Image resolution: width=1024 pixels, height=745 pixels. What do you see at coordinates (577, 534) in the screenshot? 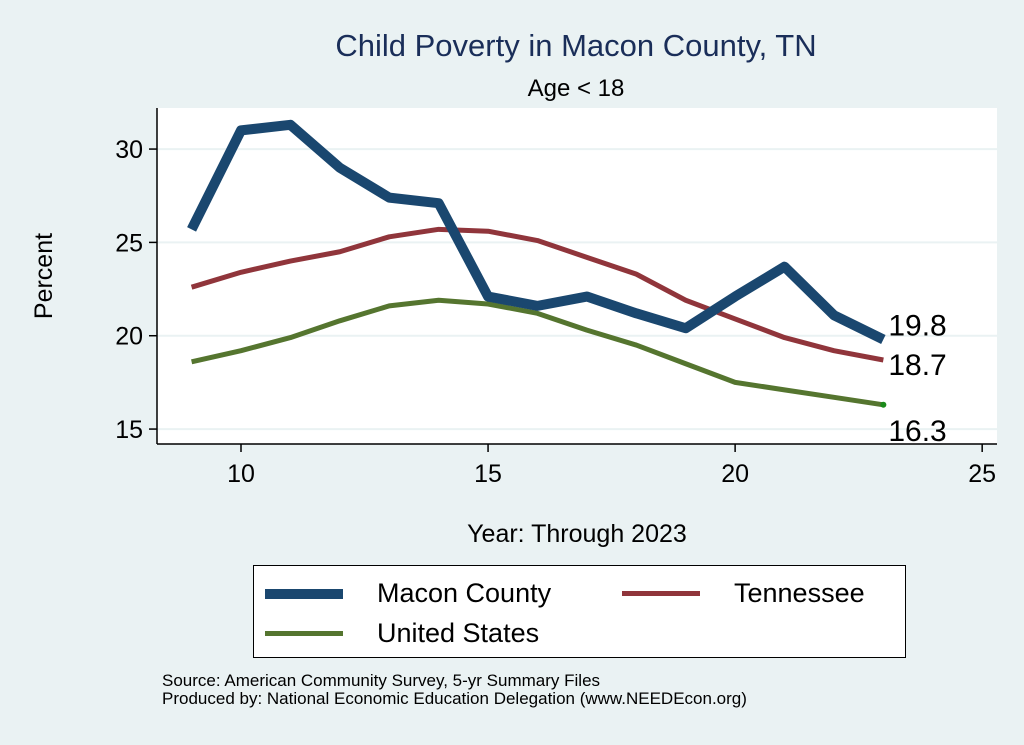
I see `x-axis-label: Year: Through 2023` at bounding box center [577, 534].